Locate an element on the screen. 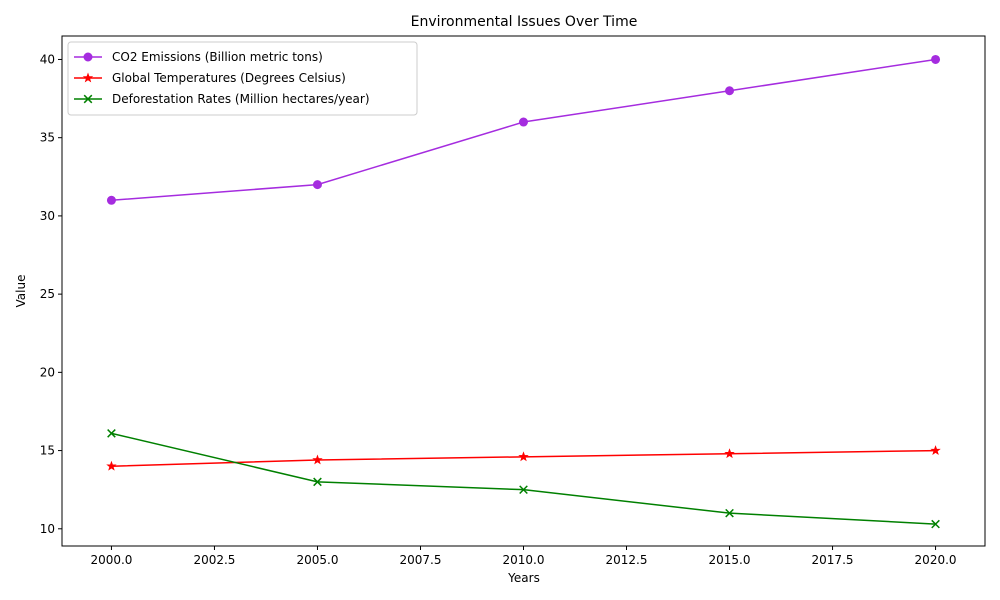  legend-swatch-marker-stroke is located at coordinates (88, 99).